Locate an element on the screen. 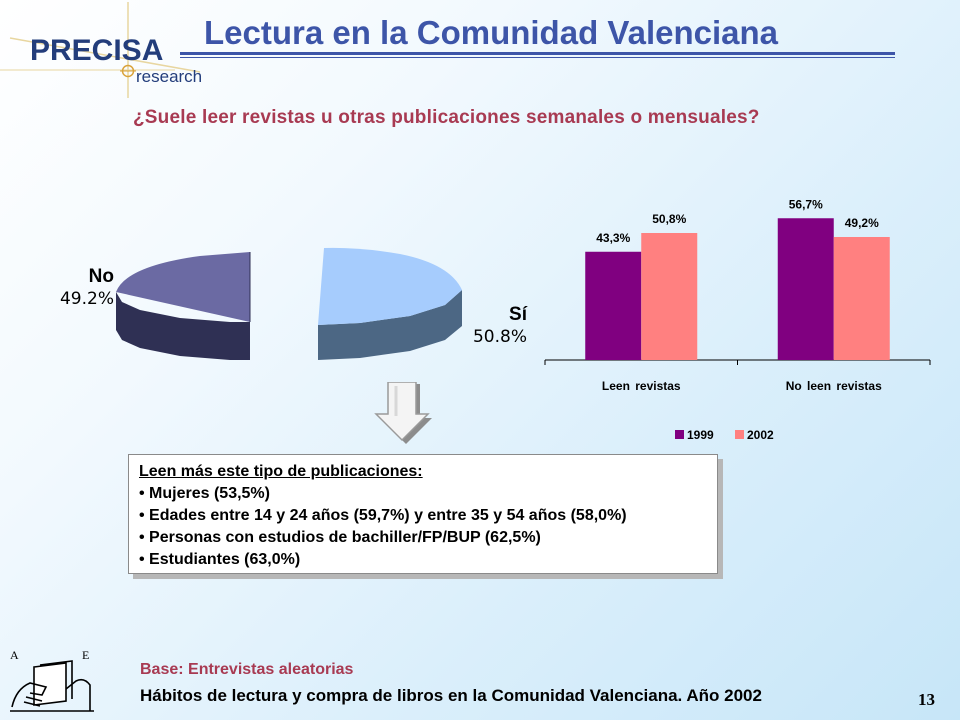  legend-swatch-1999 is located at coordinates (679, 434).